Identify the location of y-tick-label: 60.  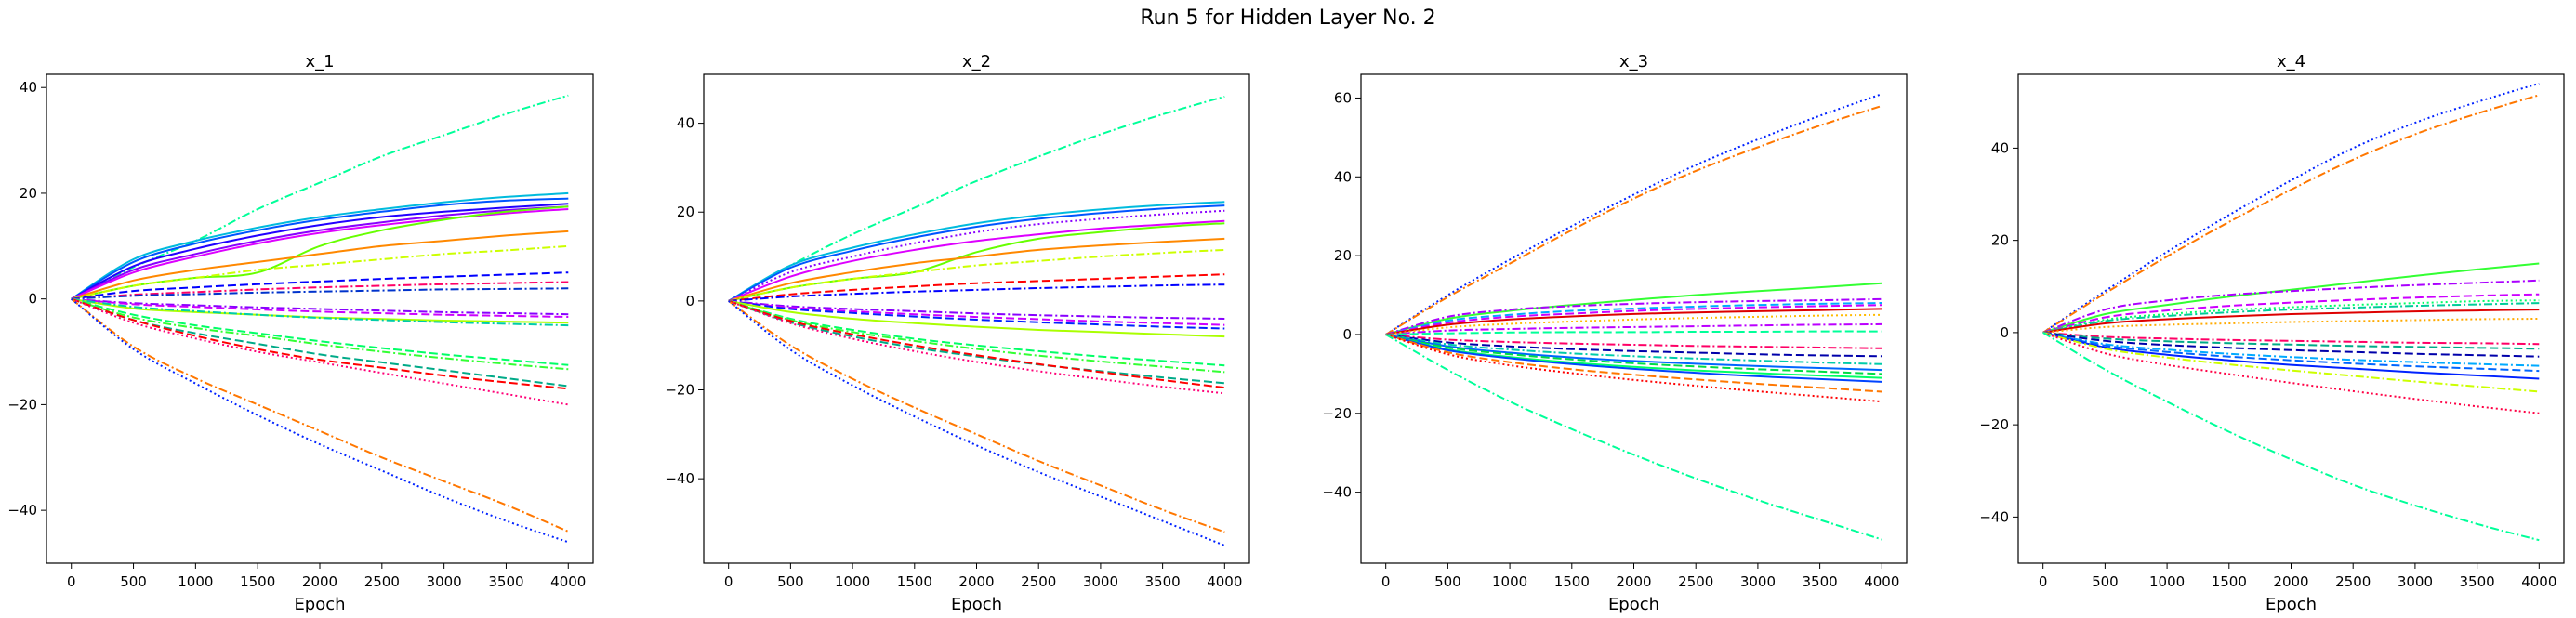
(1343, 97).